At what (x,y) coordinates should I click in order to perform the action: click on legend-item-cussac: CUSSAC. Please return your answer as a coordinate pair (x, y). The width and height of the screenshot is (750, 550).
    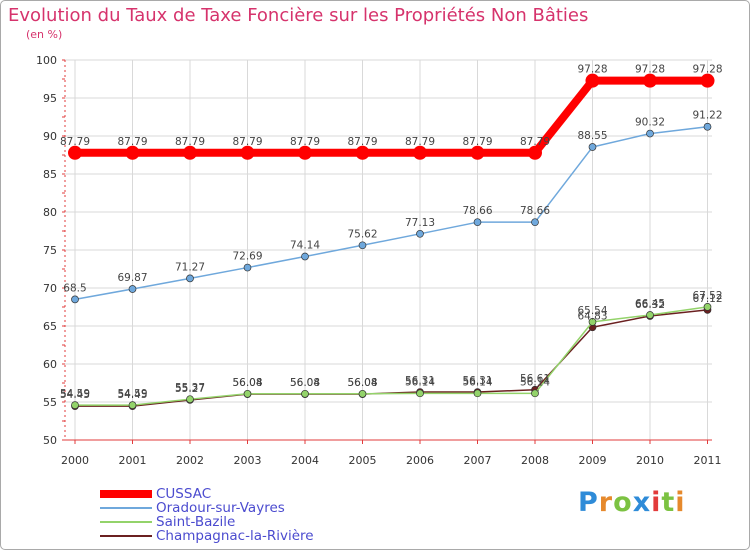
    Looking at the image, I should click on (155, 494).